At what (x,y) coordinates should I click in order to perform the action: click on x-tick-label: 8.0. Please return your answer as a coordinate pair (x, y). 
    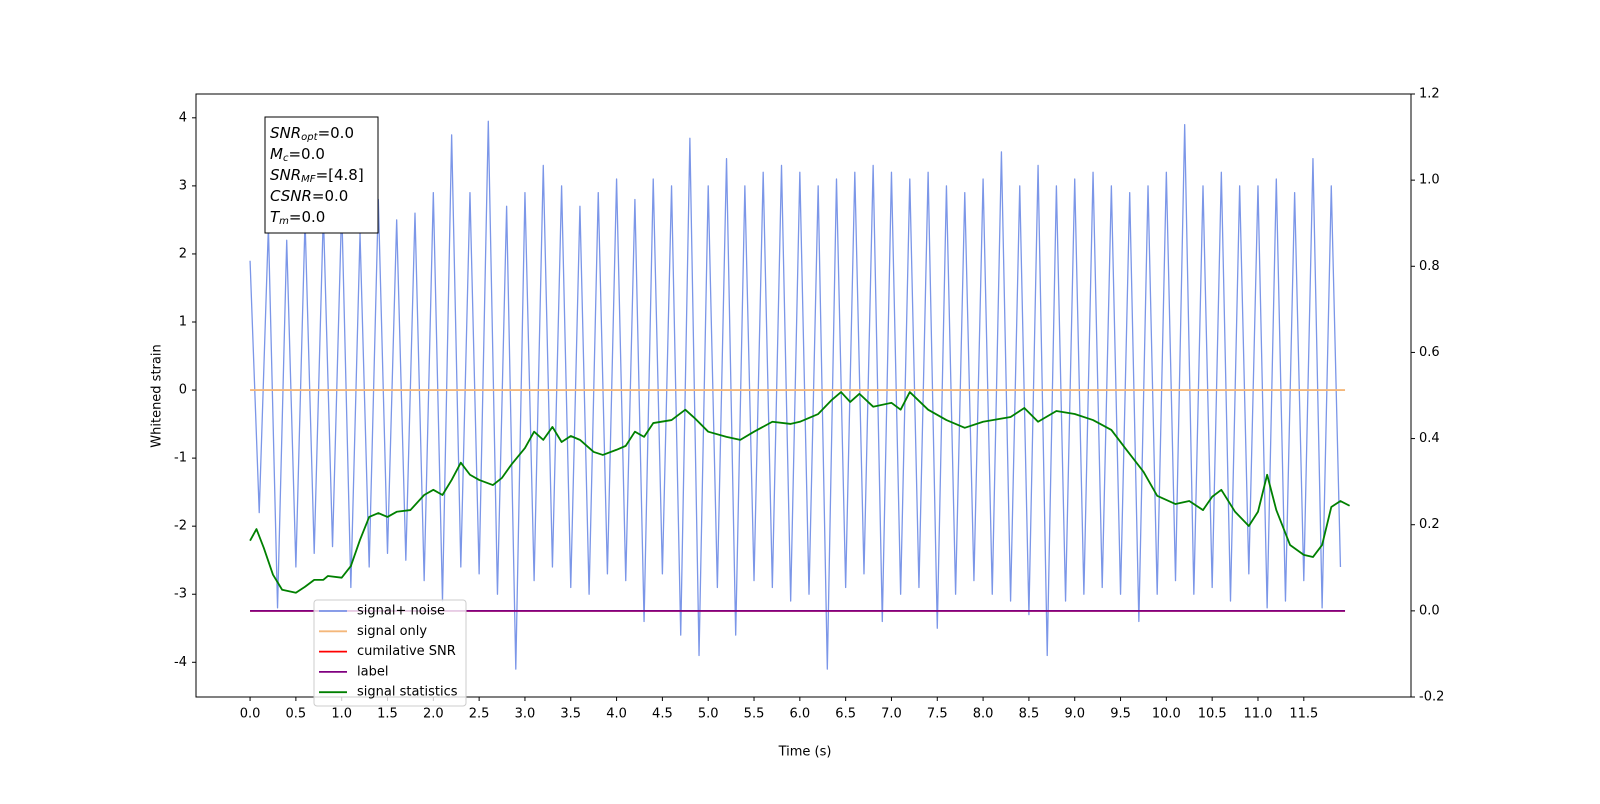
    Looking at the image, I should click on (983, 714).